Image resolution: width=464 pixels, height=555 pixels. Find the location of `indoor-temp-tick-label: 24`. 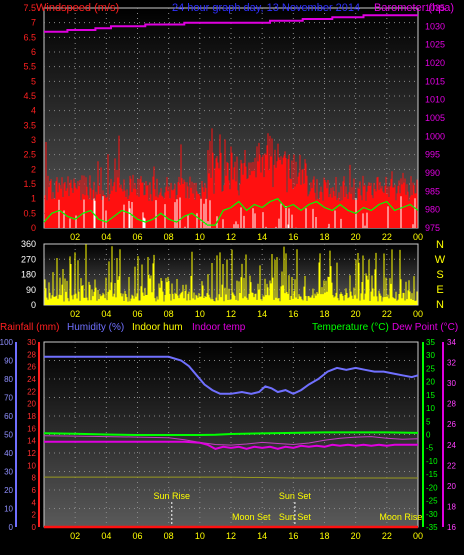

indoor-temp-tick-label: 24 is located at coordinates (451, 445).